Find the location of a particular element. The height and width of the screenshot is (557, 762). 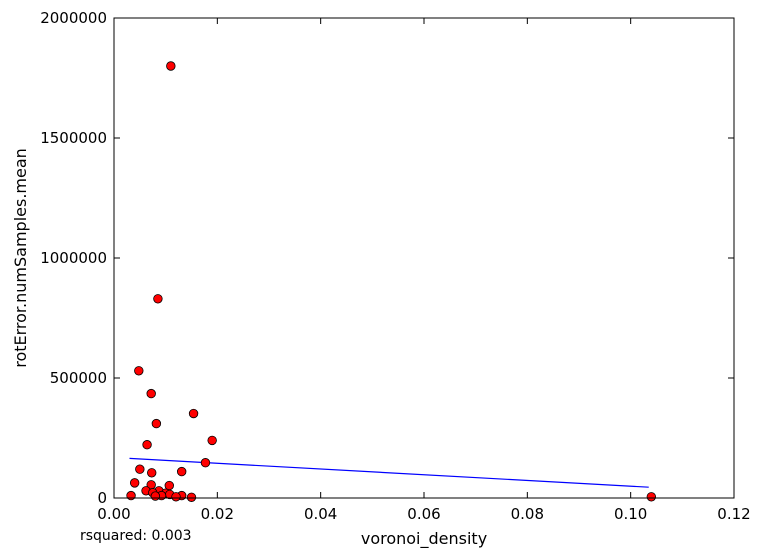

y-tick-label: 2000000 is located at coordinates (73, 18).